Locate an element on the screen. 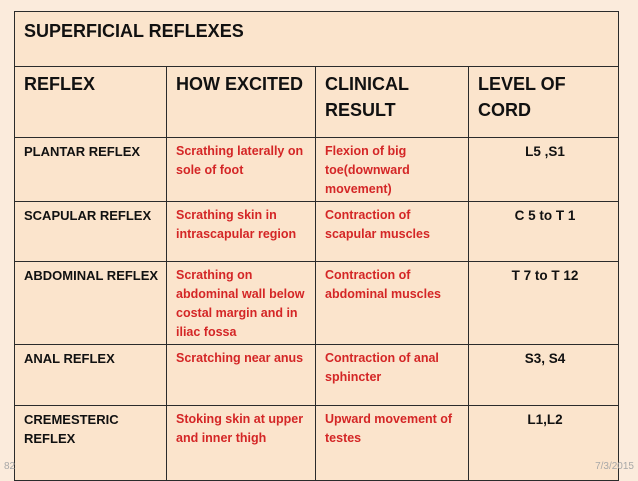  slide-date: 7/3/2015 is located at coordinates (614, 466).